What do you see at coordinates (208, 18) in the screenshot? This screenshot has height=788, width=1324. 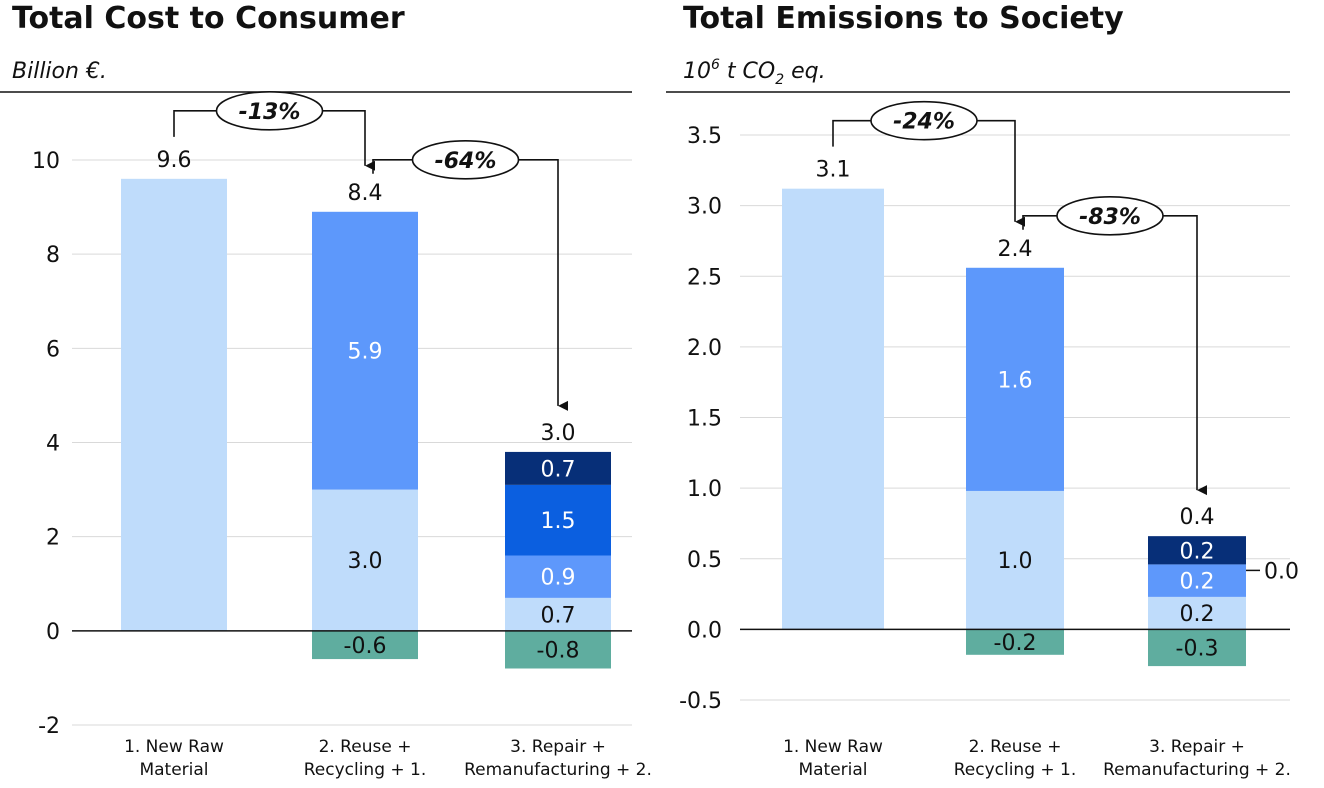 I see `chart-title: Total Cost to Consumer` at bounding box center [208, 18].